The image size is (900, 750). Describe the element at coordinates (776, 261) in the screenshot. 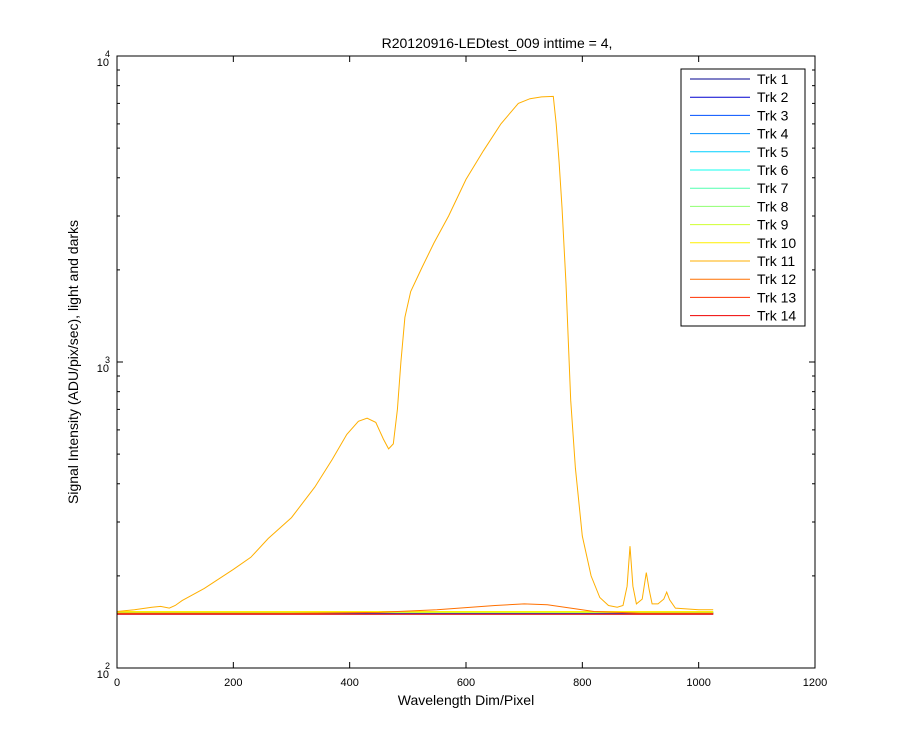

I see `legend-label-trk-11: Trk 11` at that location.